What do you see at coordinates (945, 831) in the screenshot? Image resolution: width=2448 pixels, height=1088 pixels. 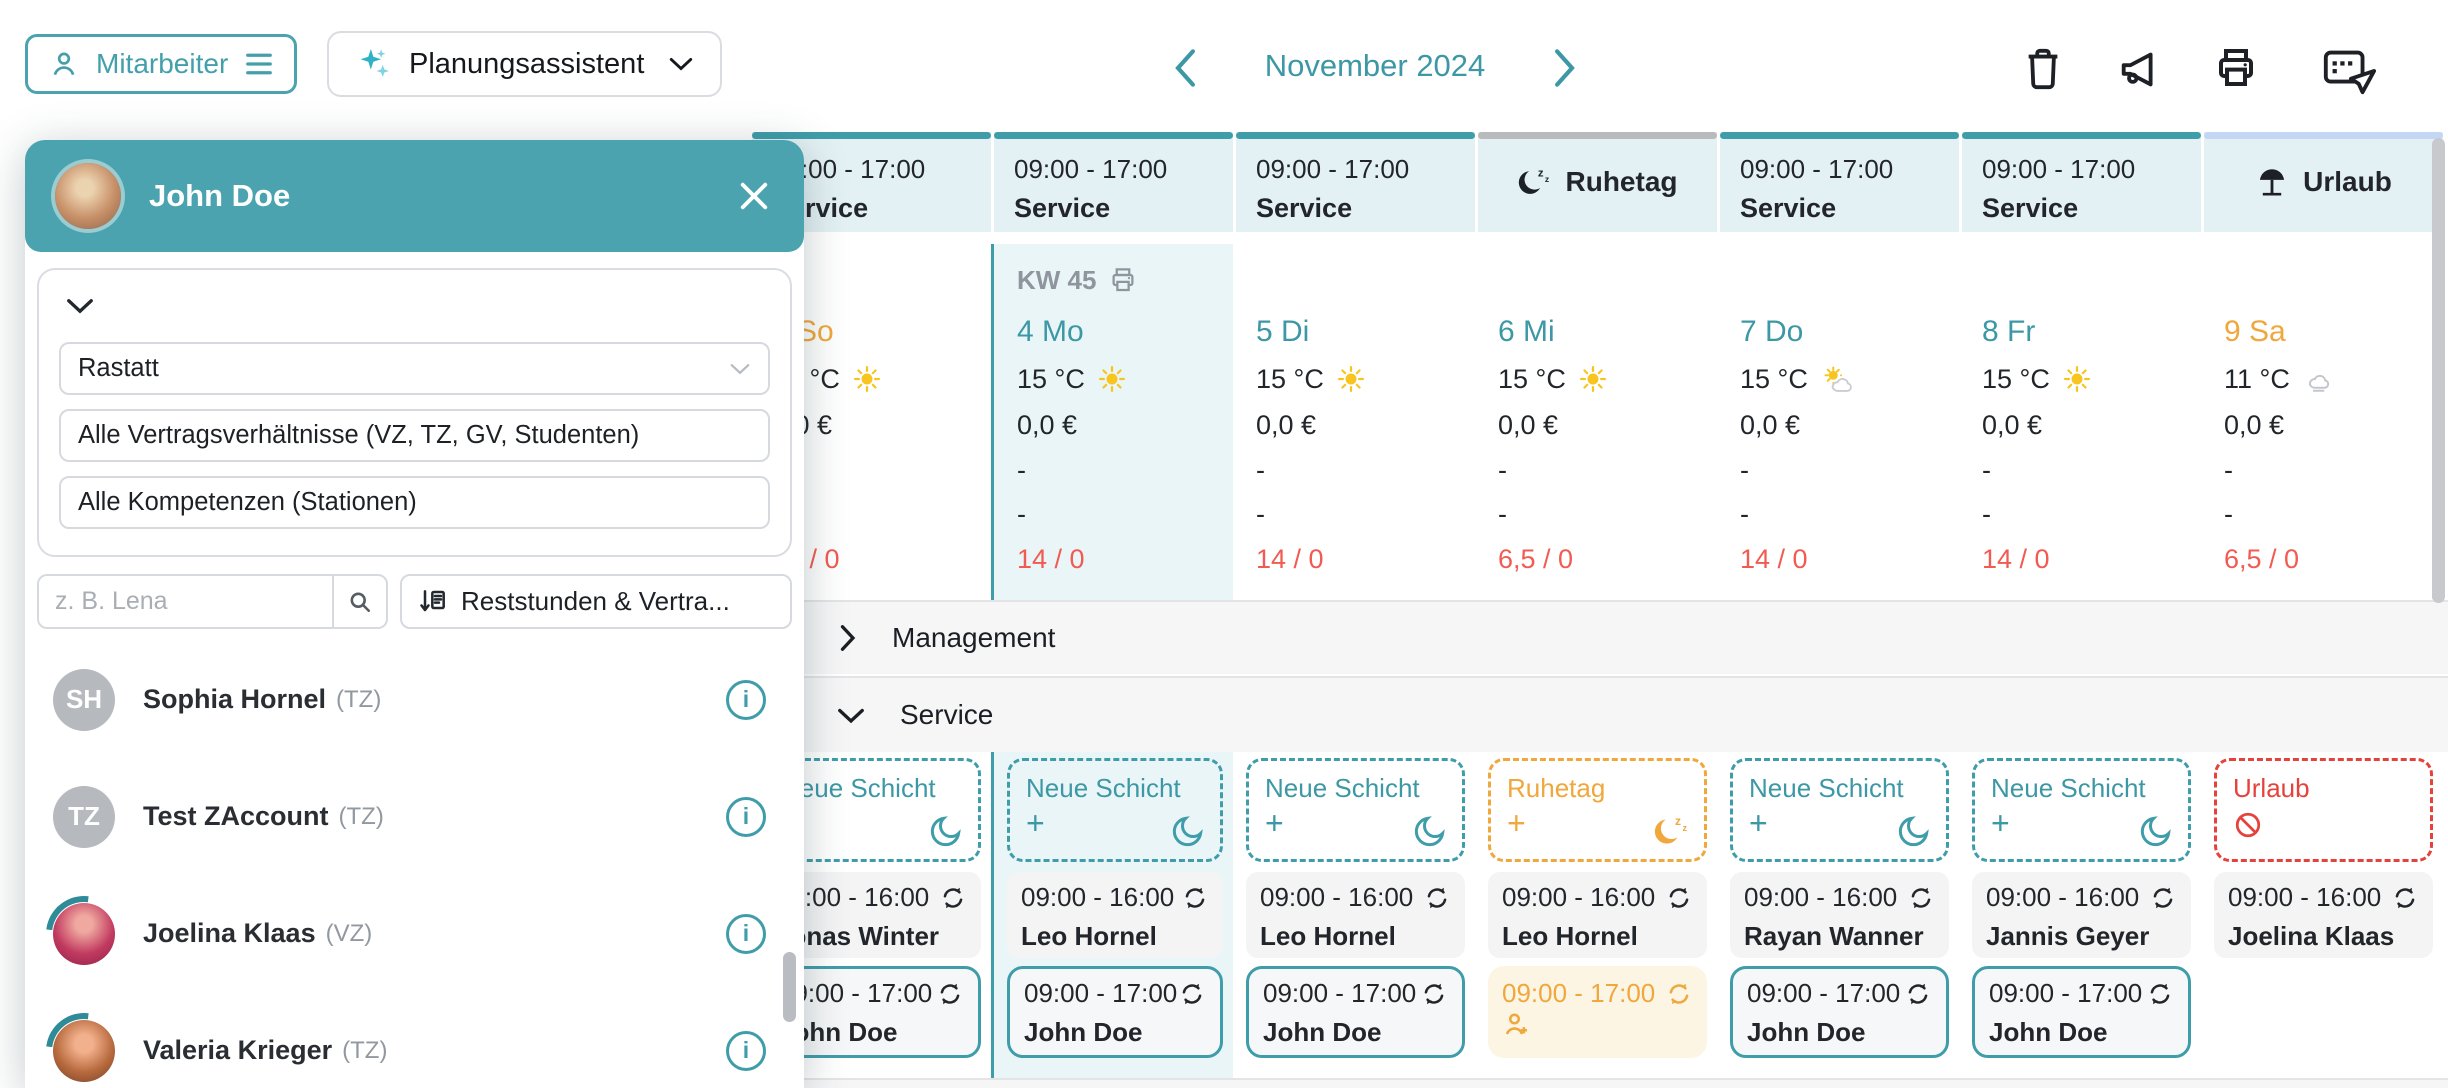 I see `moon-icon` at bounding box center [945, 831].